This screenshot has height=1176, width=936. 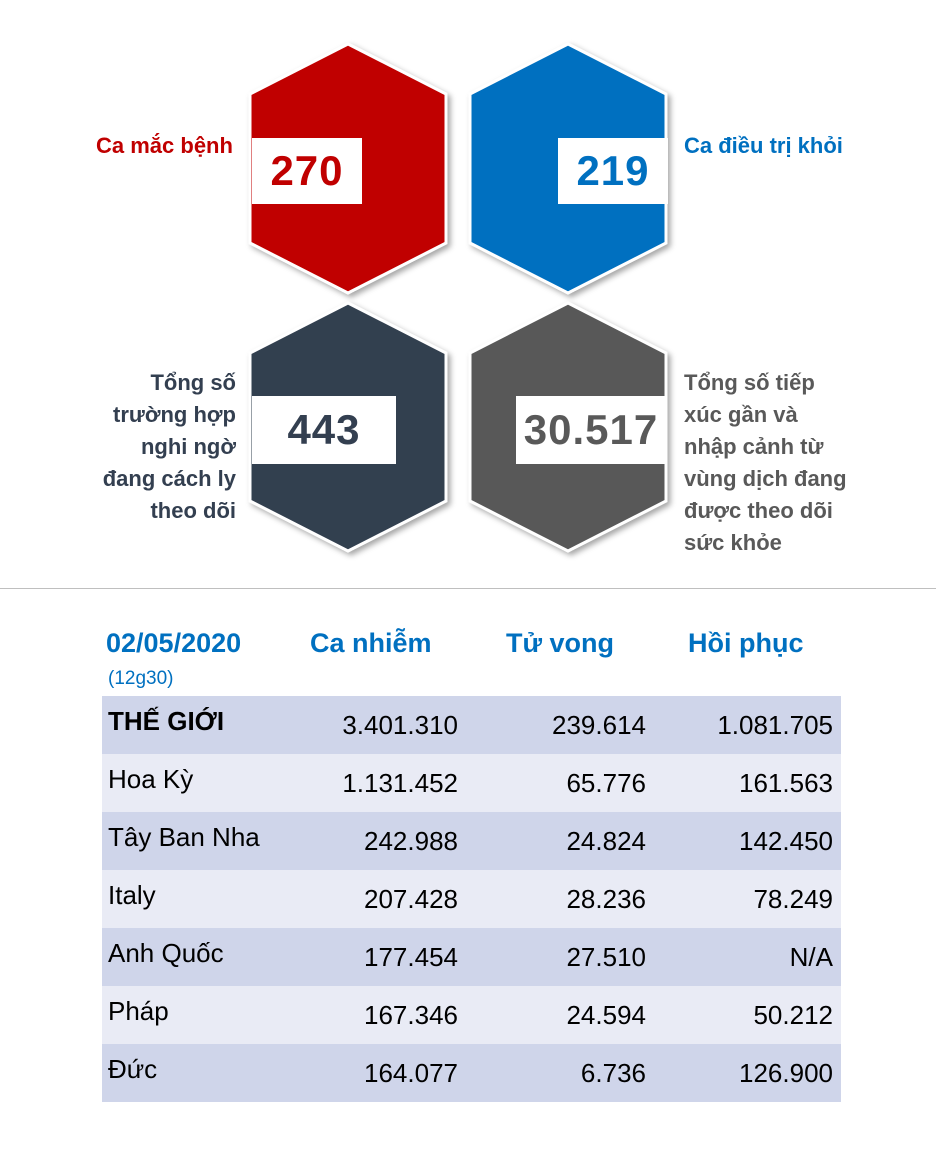 What do you see at coordinates (164, 145) in the screenshot?
I see `infected-label: Ca mắc bệnh` at bounding box center [164, 145].